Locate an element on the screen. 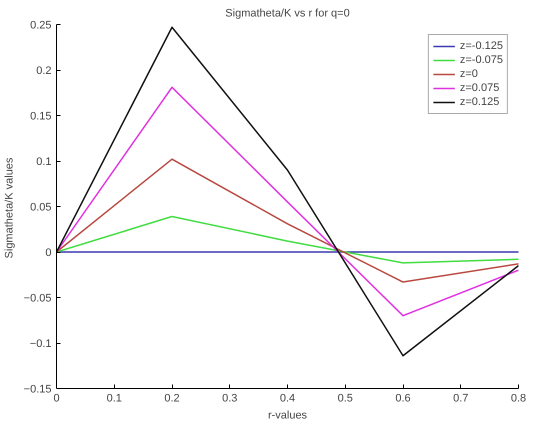 This screenshot has height=428, width=534. legend-label: z=0.125 is located at coordinates (480, 102).